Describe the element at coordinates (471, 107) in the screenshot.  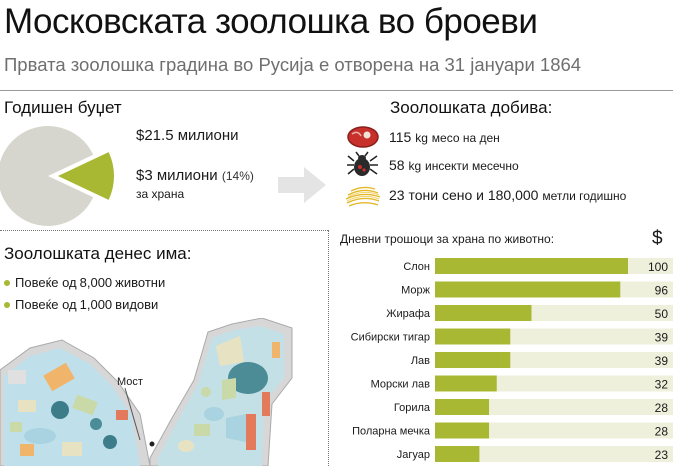
I see `gets-heading: Зоолошката добива:` at that location.